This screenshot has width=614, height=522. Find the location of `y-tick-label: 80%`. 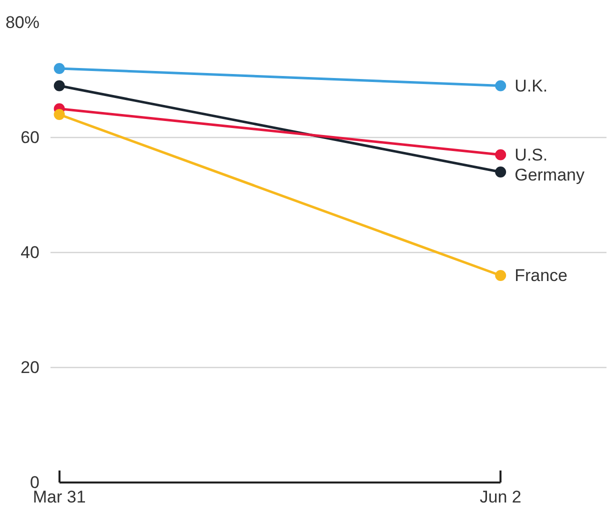

y-tick-label: 80% is located at coordinates (22, 22).